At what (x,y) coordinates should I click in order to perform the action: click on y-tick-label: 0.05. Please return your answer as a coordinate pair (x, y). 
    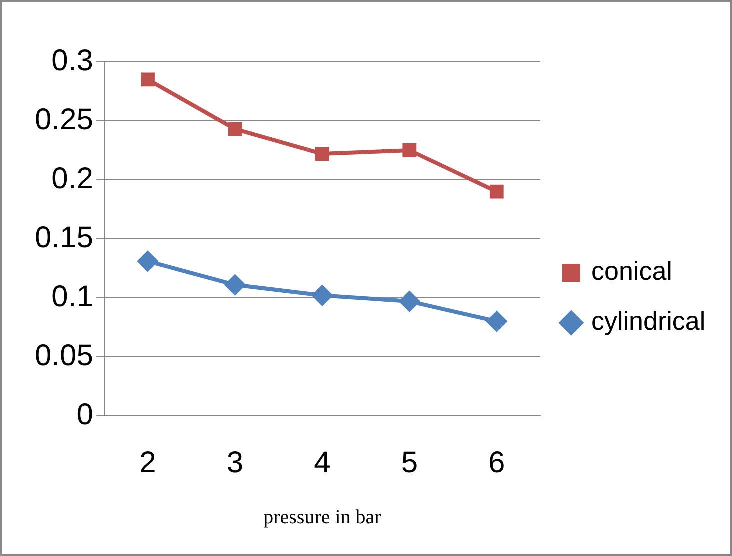
    Looking at the image, I should click on (64, 355).